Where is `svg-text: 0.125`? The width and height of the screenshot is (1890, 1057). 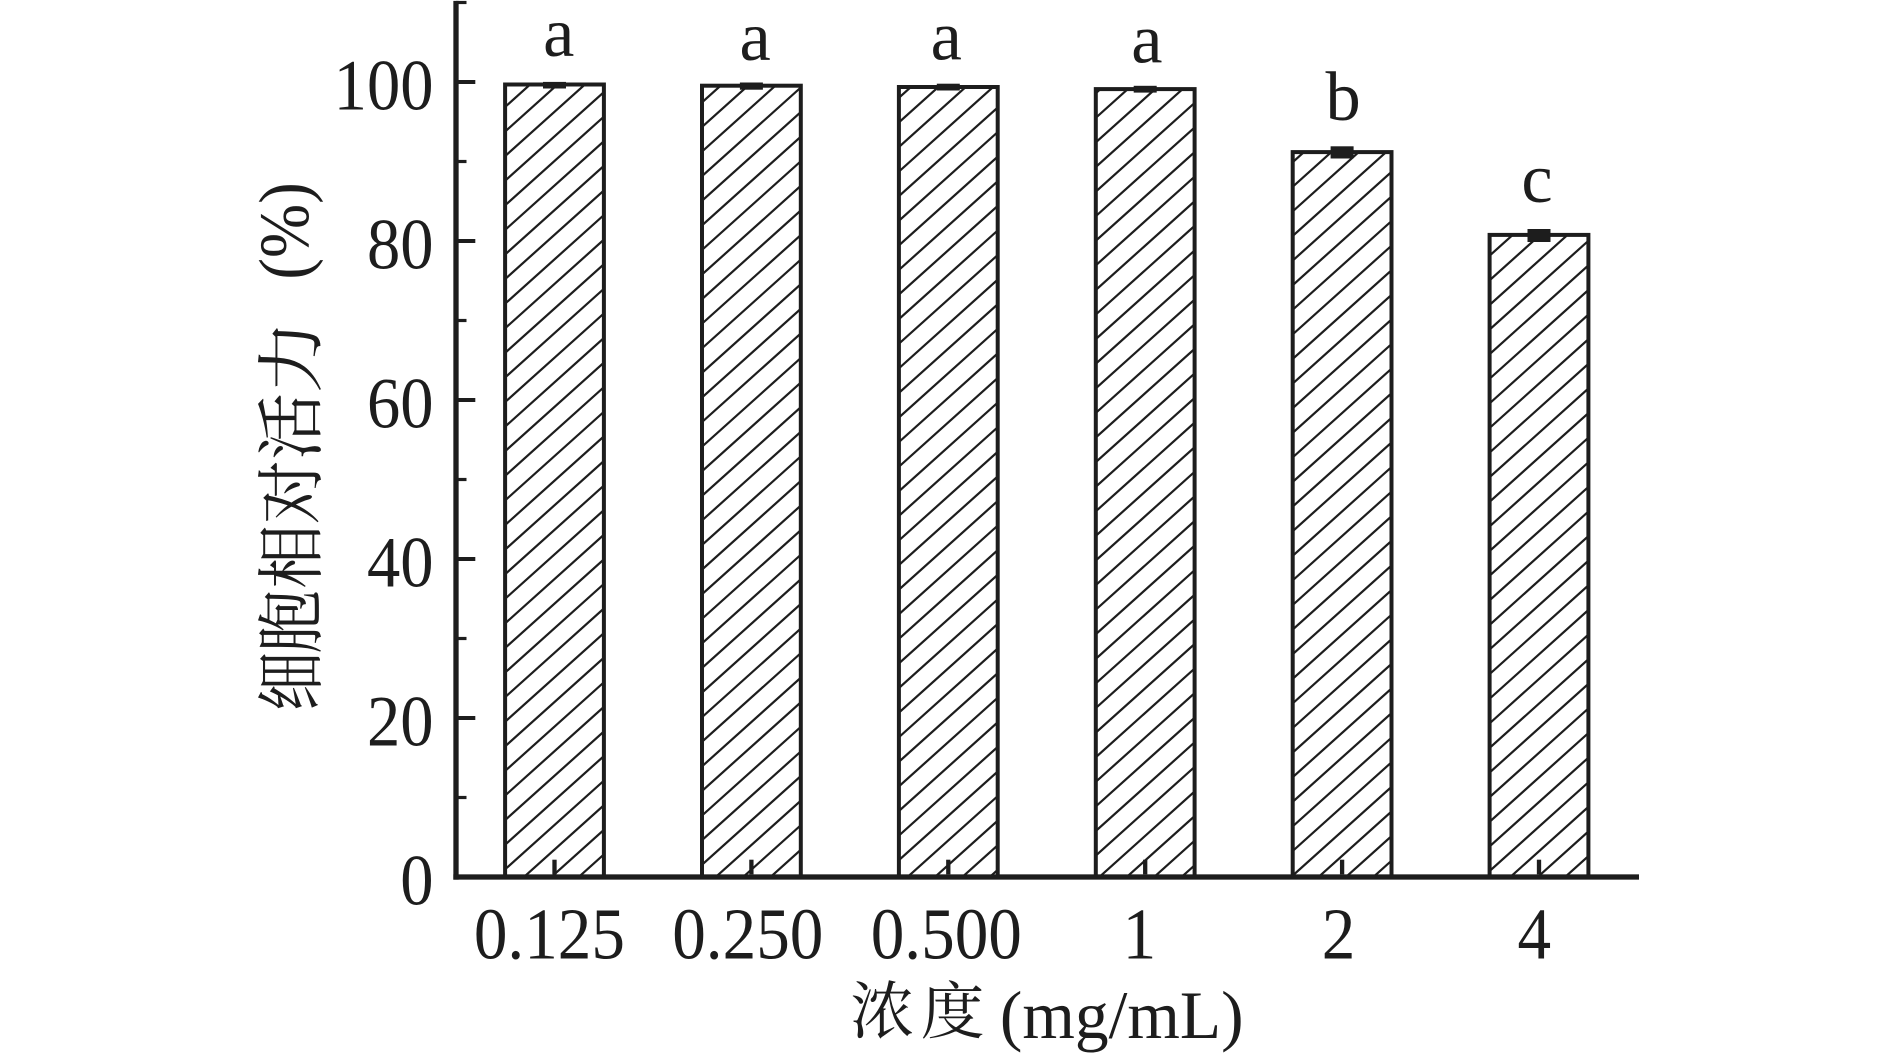 svg-text: 0.125 is located at coordinates (549, 935).